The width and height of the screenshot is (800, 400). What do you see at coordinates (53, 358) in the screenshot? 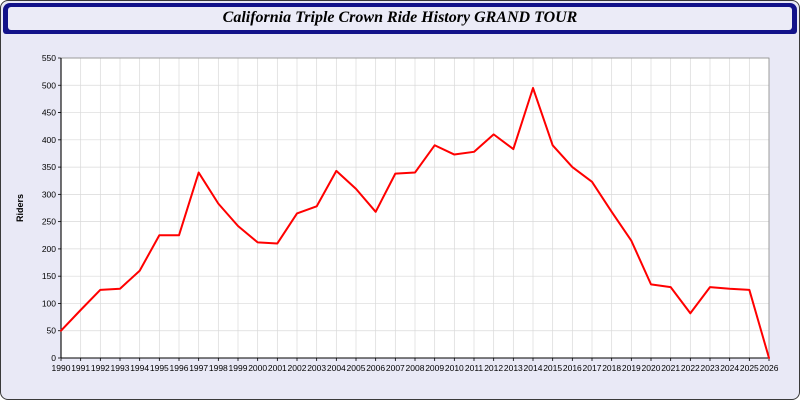
I see `svg-text: 0` at bounding box center [53, 358].